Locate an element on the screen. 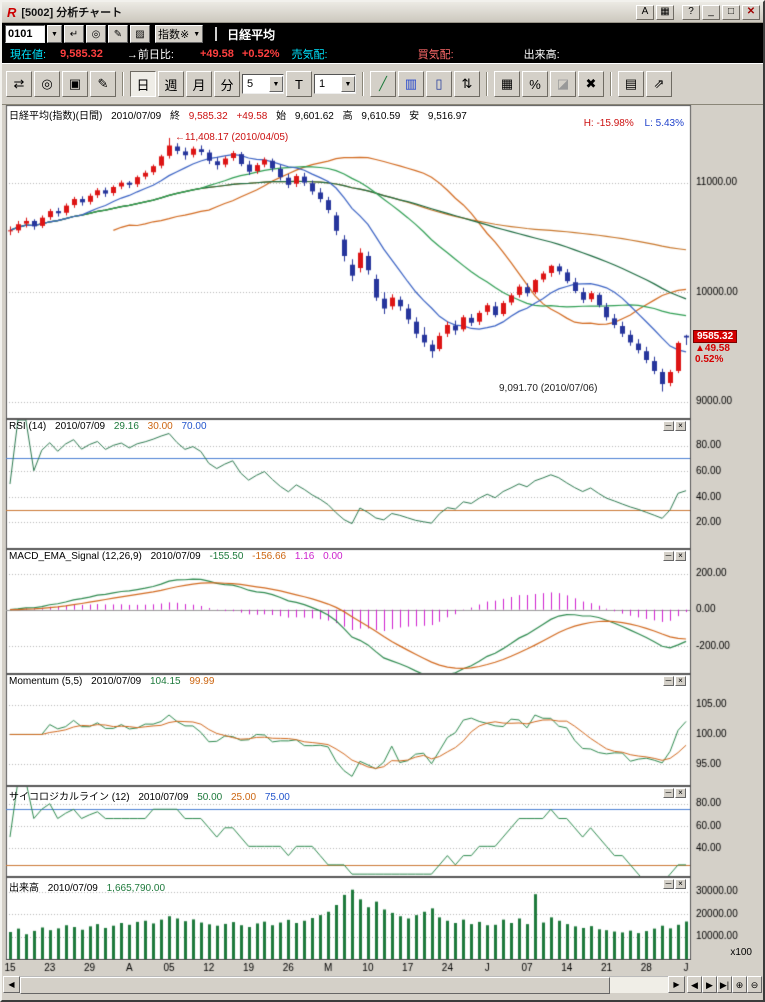 Image resolution: width=765 pixels, height=1002 pixels. momentum-value: 104.15 is located at coordinates (165, 681).